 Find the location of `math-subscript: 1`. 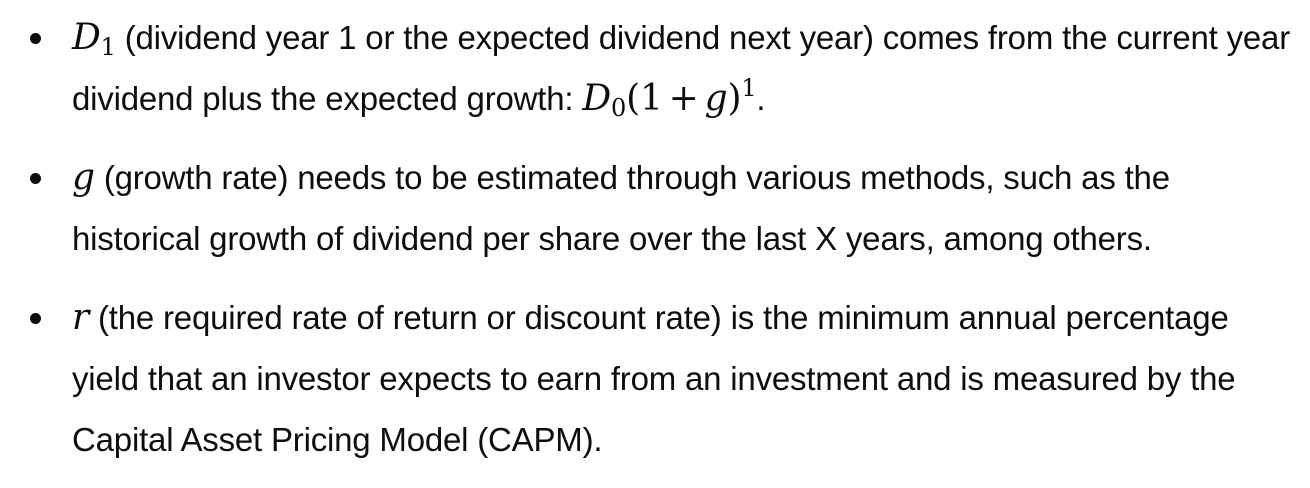

math-subscript: 1 is located at coordinates (108, 47).